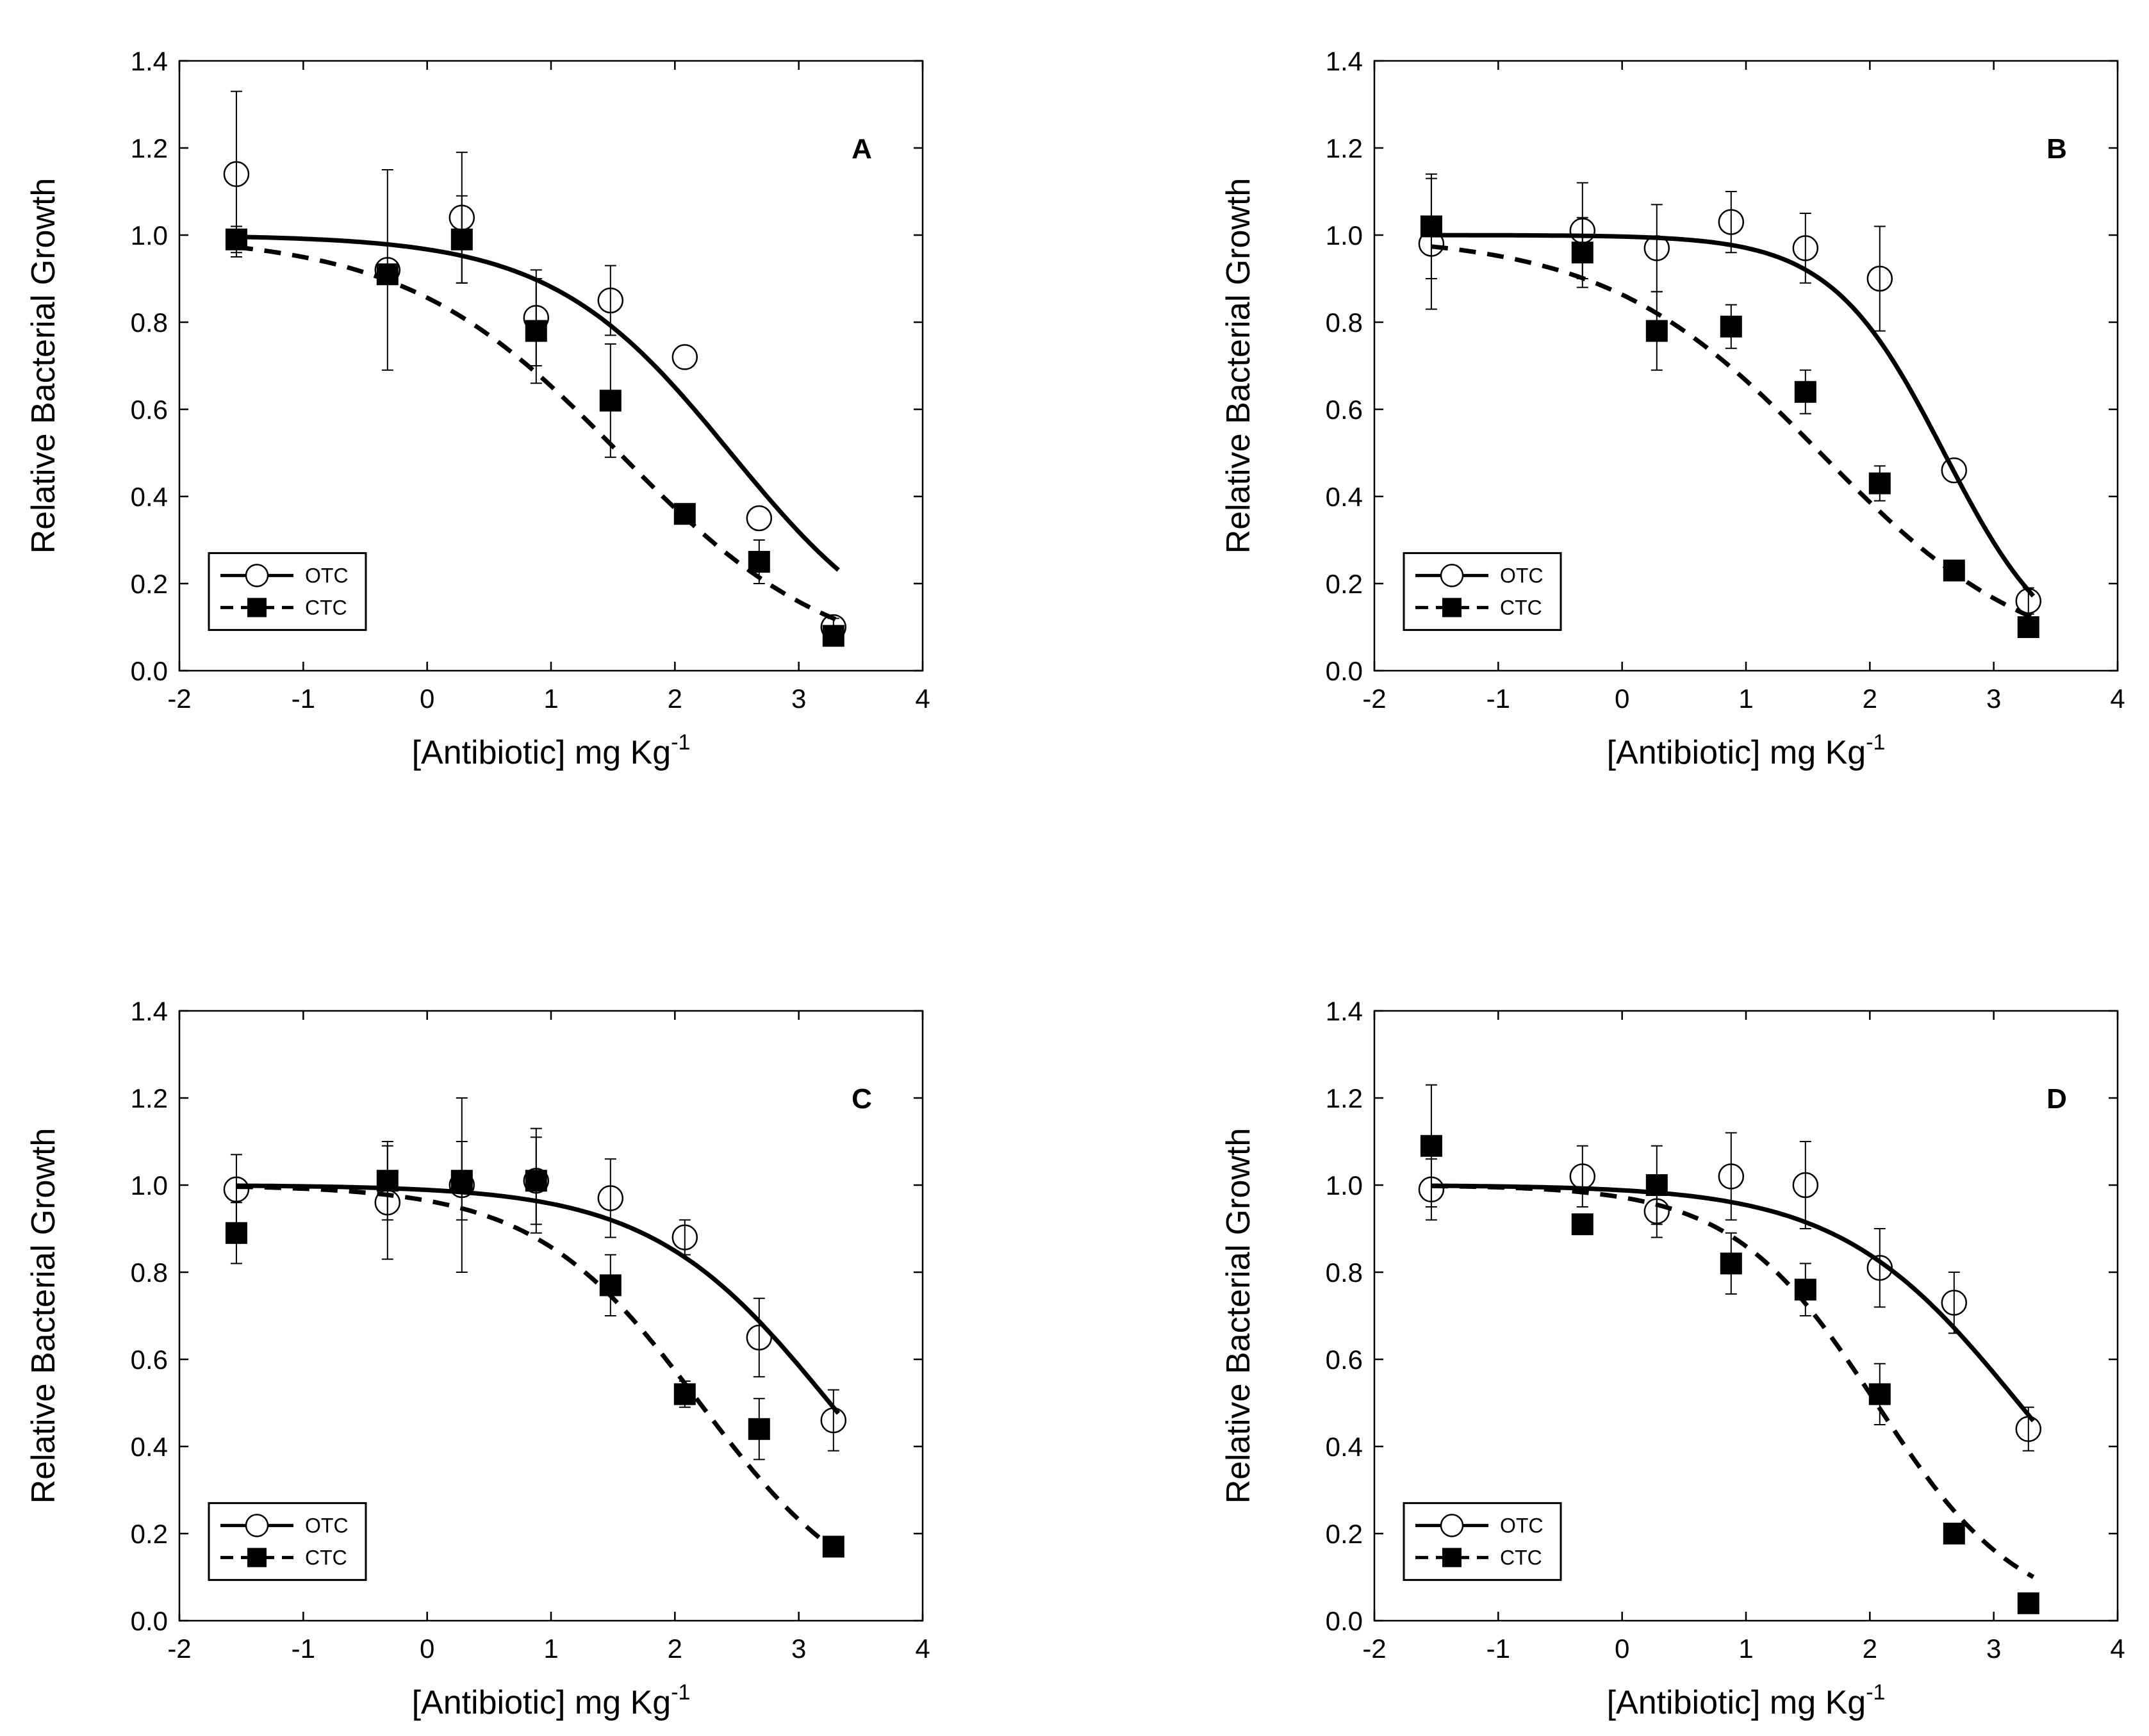 This screenshot has width=2149, height=1736. I want to click on x-tick-label: 2, so click(1870, 1649).